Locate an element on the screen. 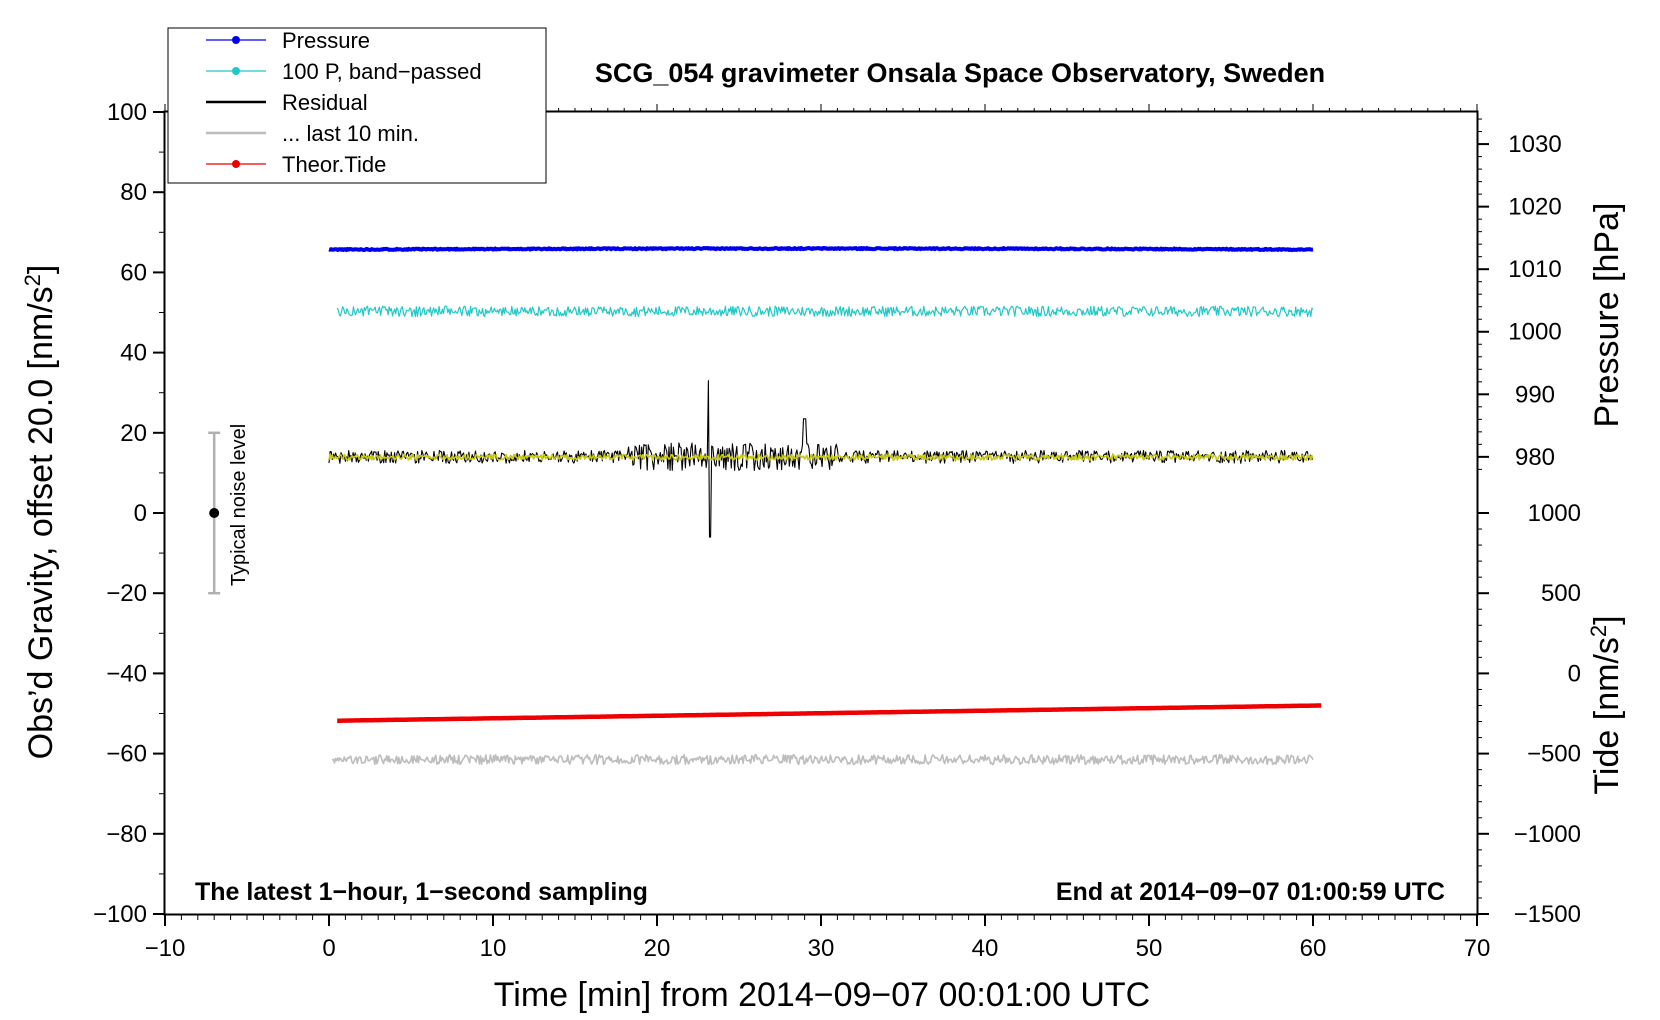 This screenshot has height=1020, width=1660. noise-bar-center is located at coordinates (214, 513).